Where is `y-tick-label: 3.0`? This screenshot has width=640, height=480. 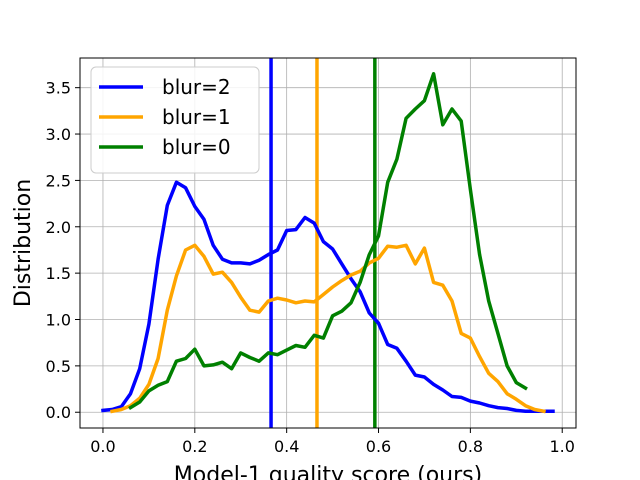
y-tick-label: 3.0 is located at coordinates (58, 134).